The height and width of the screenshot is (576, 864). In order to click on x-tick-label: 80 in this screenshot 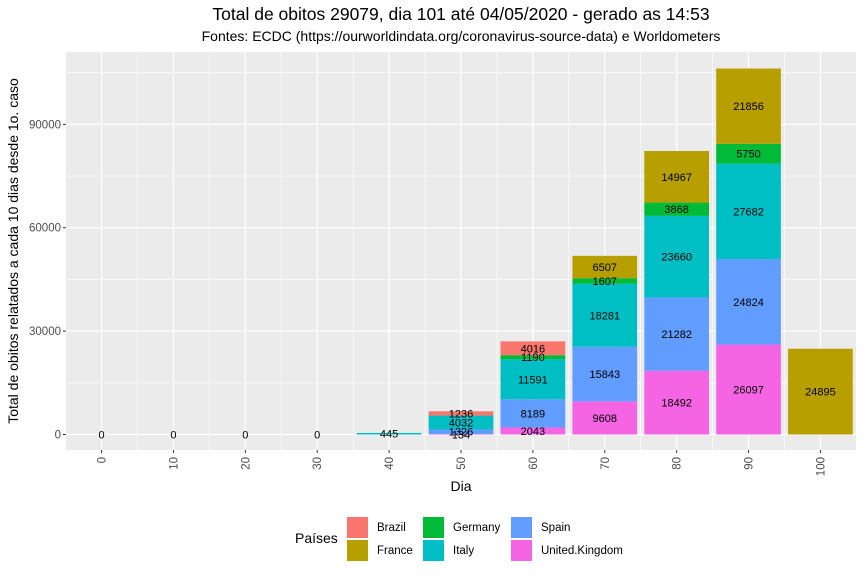, I will do `click(678, 463)`.